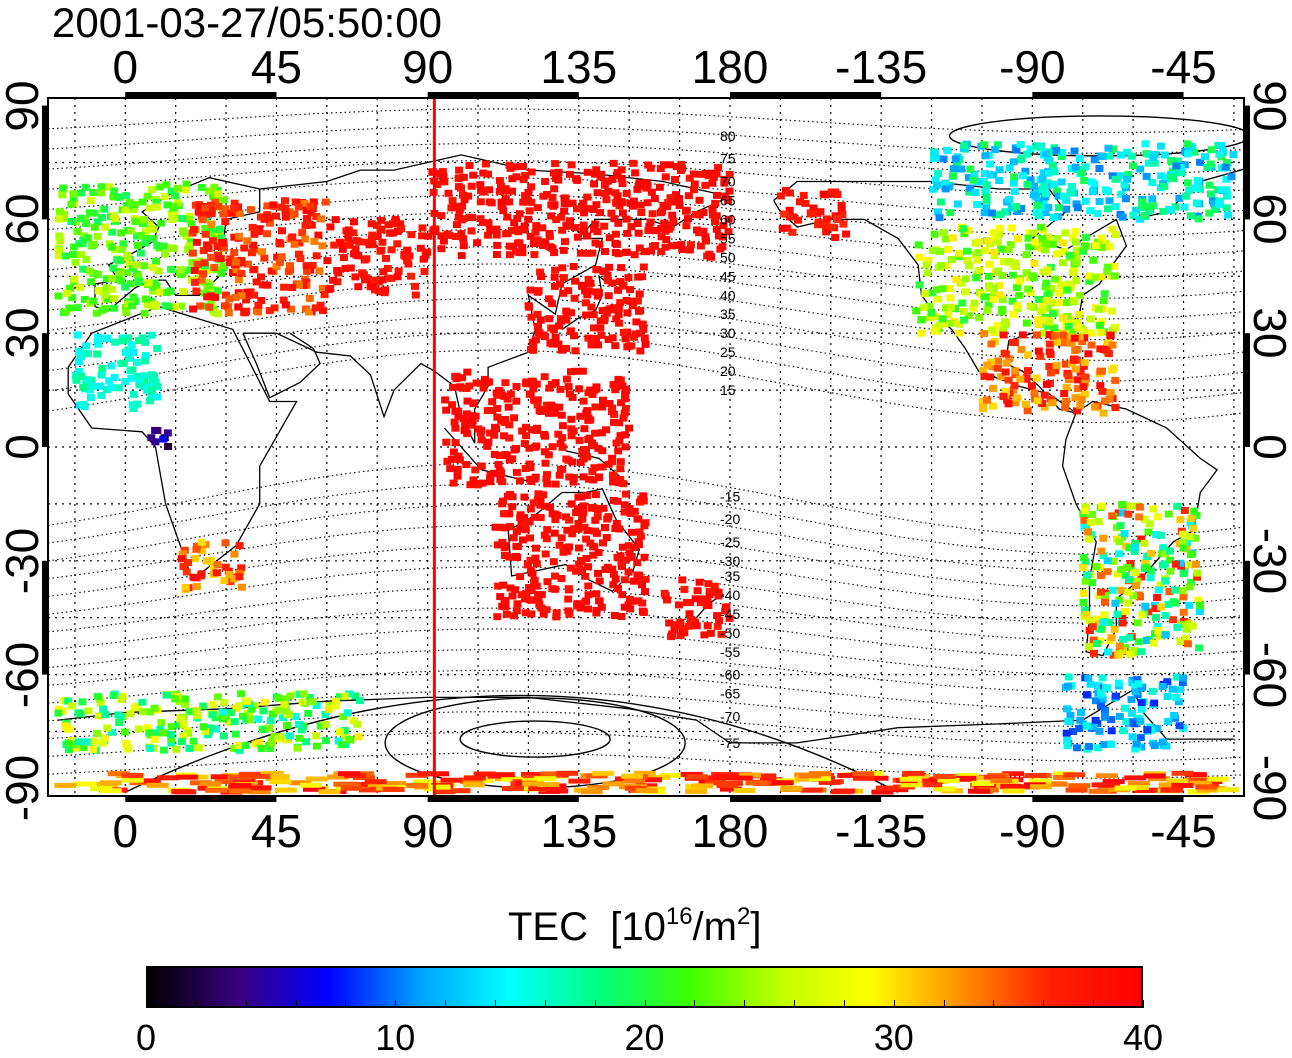 Image resolution: width=1292 pixels, height=1058 pixels. What do you see at coordinates (1183, 831) in the screenshot?
I see `axis-tick-label: -45` at bounding box center [1183, 831].